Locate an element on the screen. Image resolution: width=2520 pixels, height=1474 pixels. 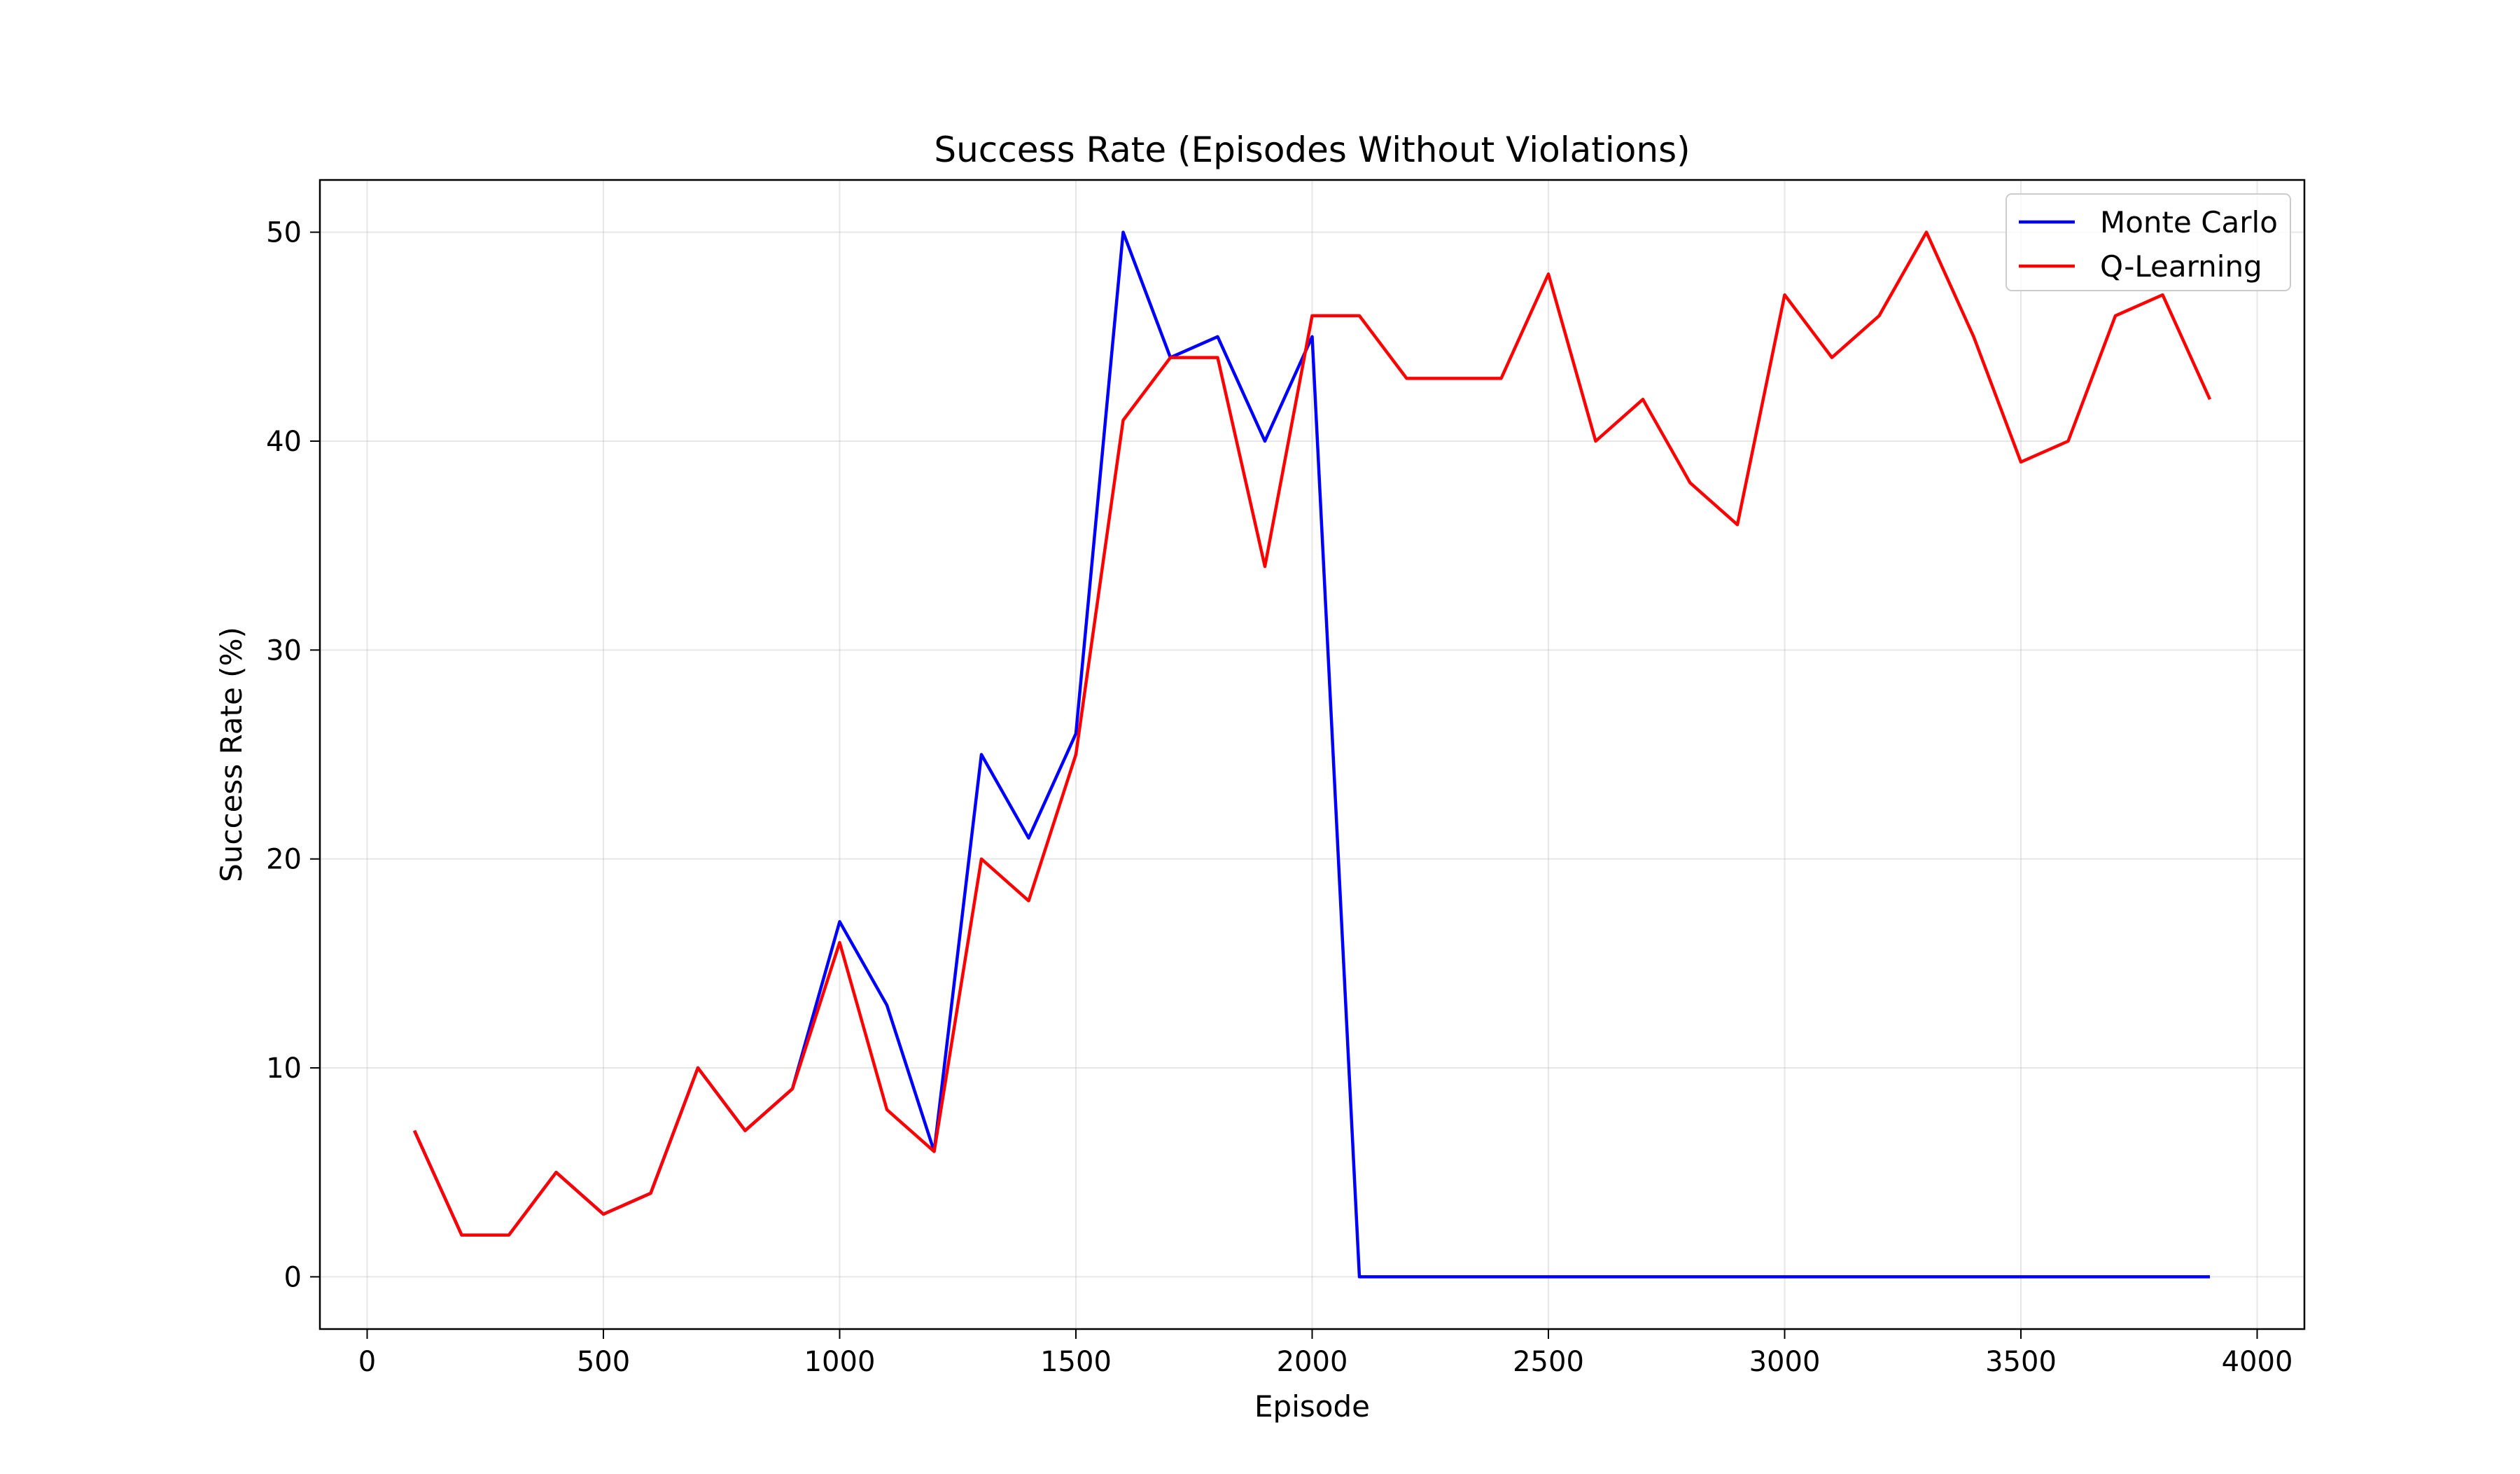
y-tick-label: 10 is located at coordinates (284, 1068).